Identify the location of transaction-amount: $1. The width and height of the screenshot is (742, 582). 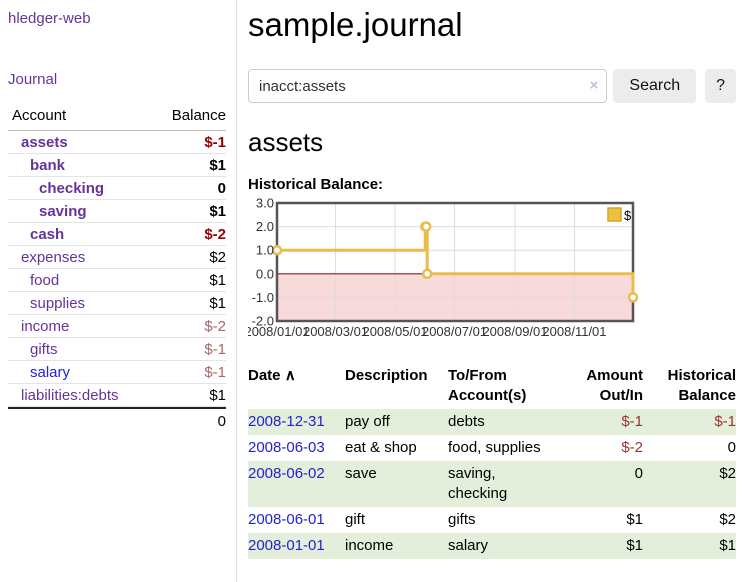
(634, 519).